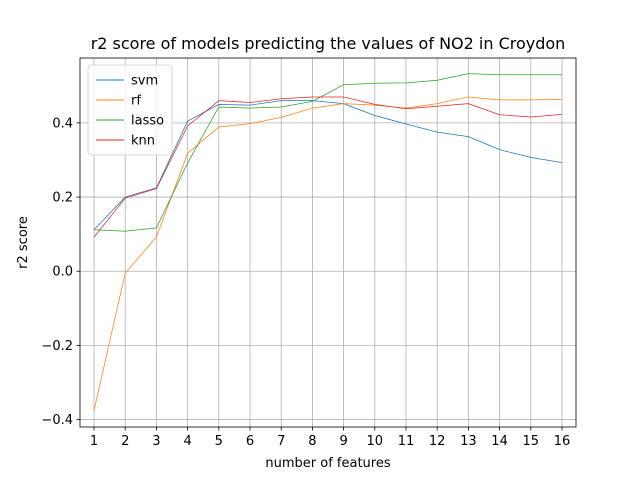 This screenshot has height=484, width=640. I want to click on y-tick-label: 0.2, so click(62, 198).